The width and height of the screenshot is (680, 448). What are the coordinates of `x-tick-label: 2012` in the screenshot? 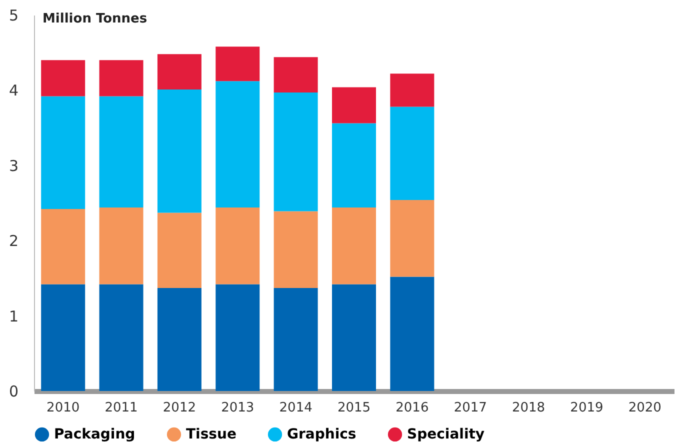 It's located at (179, 408).